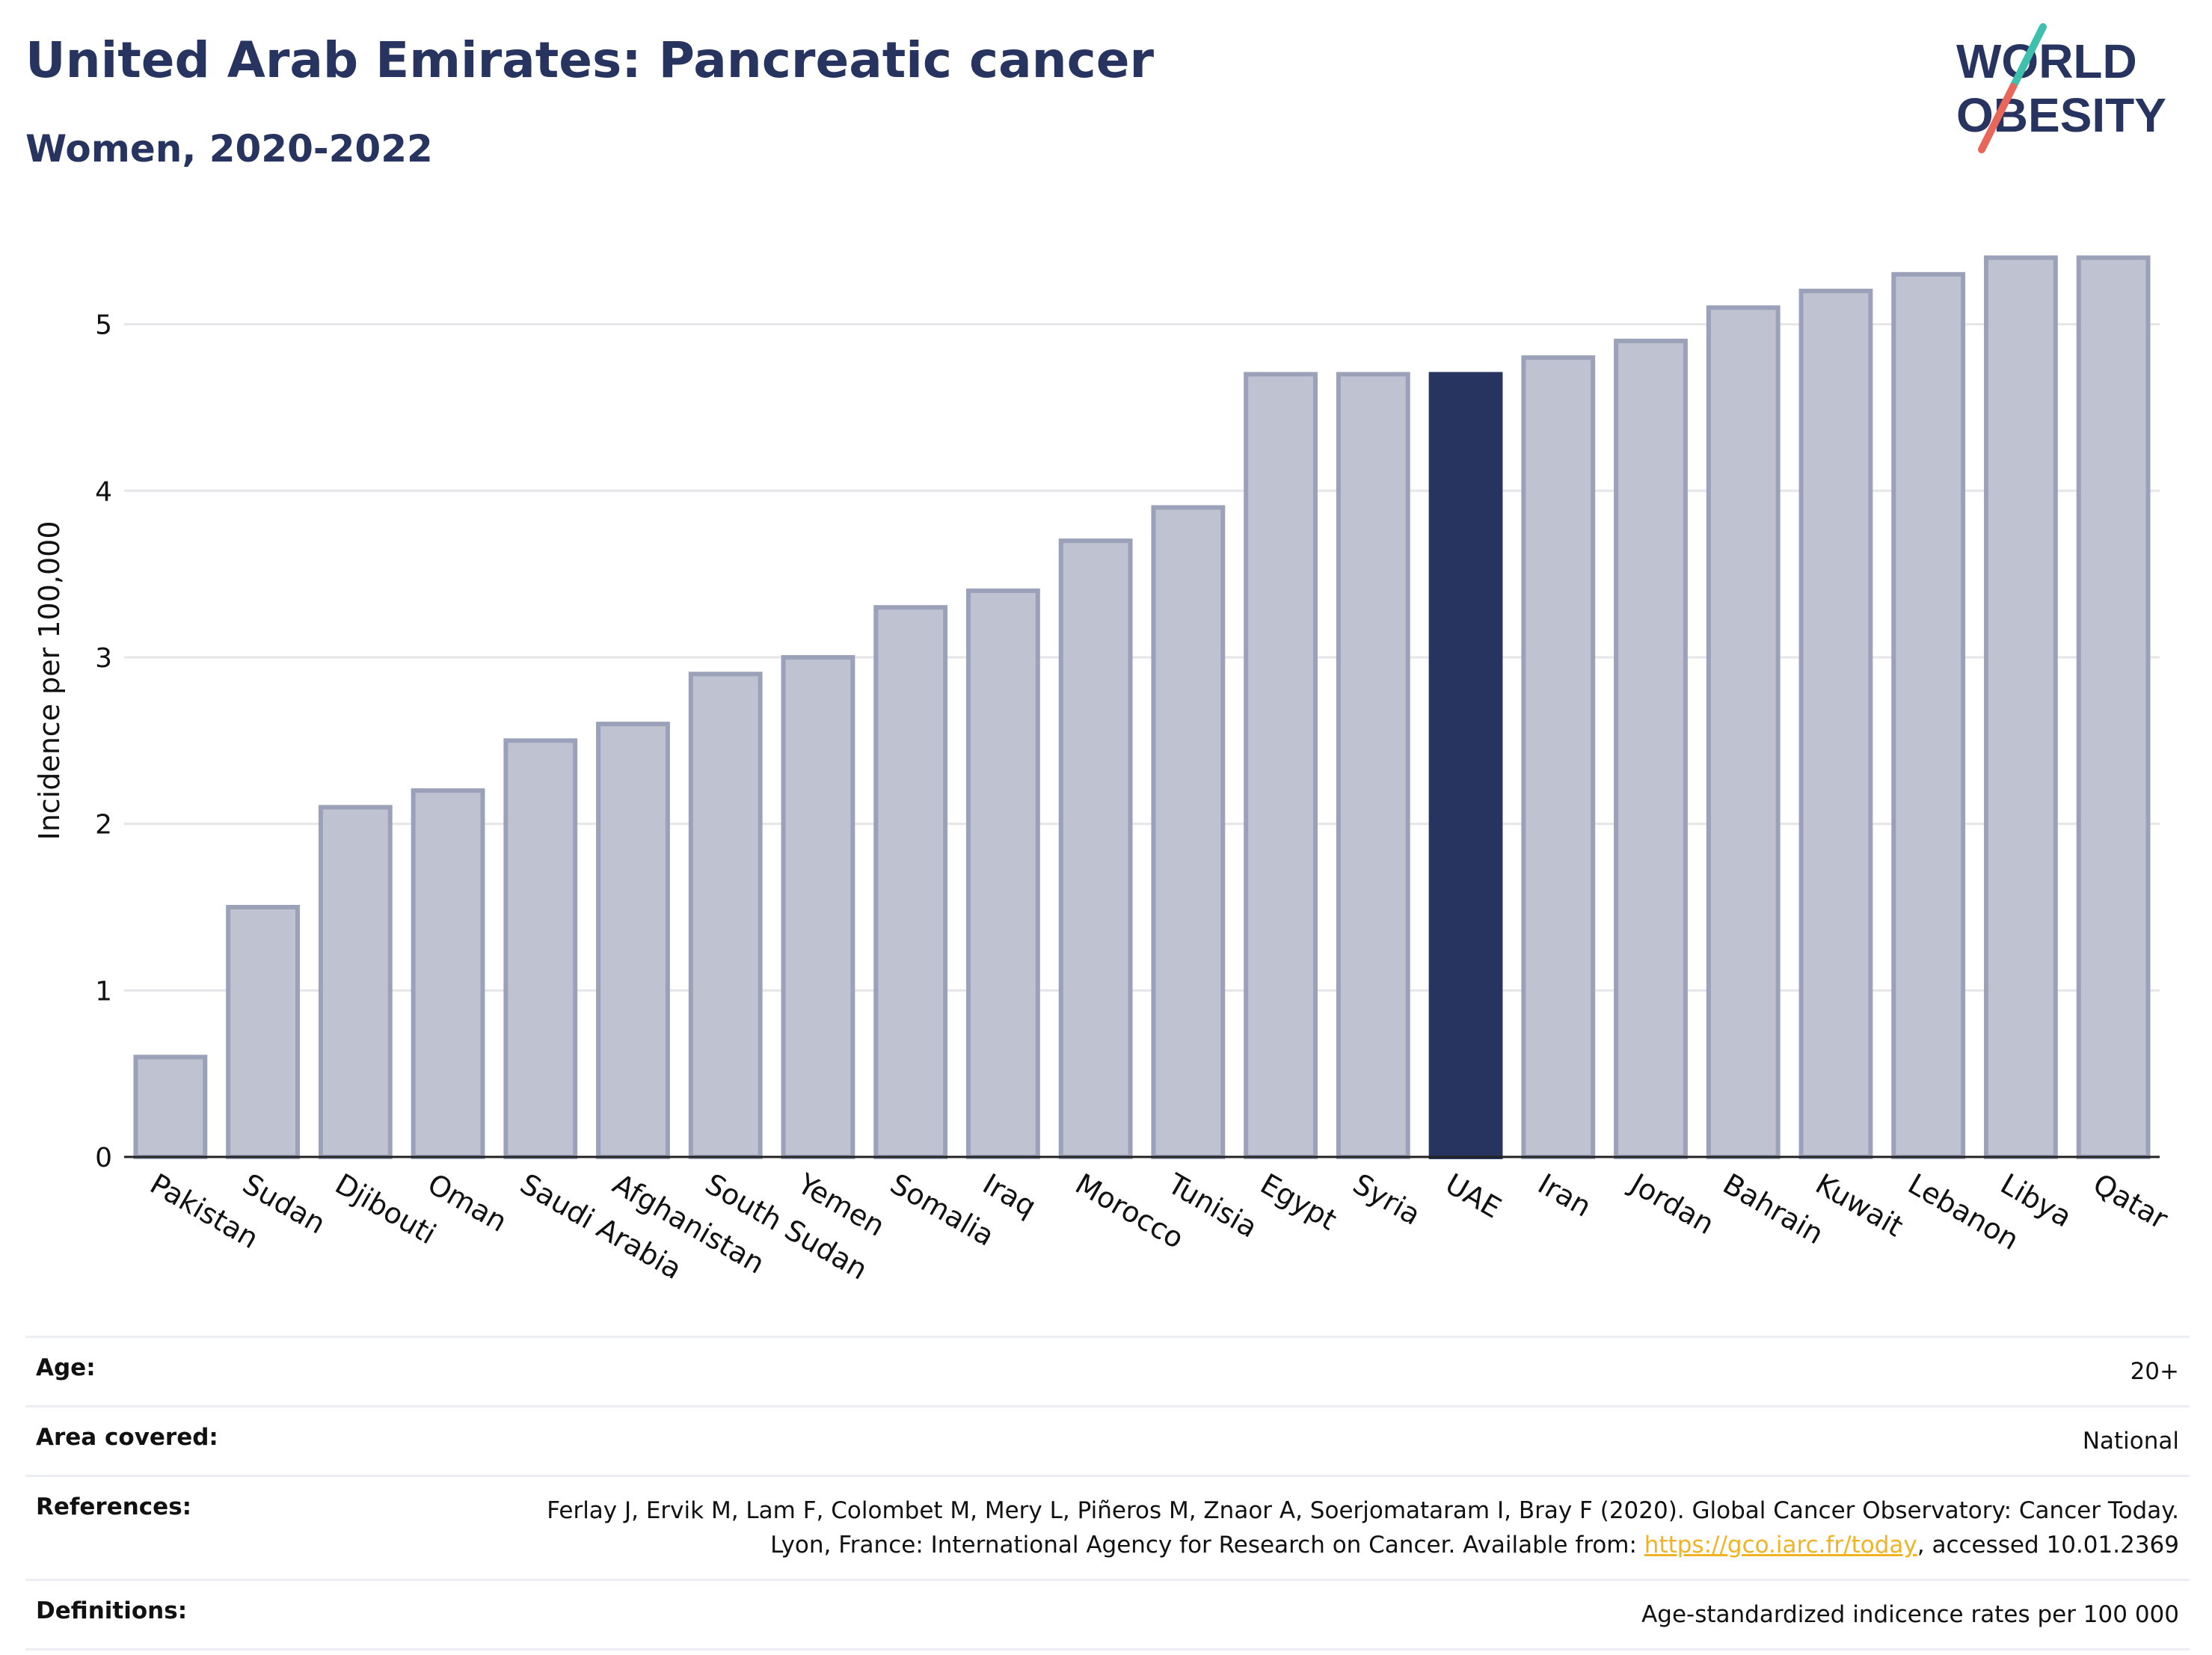  Describe the element at coordinates (1188, 832) in the screenshot. I see `bar-tunisia` at that location.